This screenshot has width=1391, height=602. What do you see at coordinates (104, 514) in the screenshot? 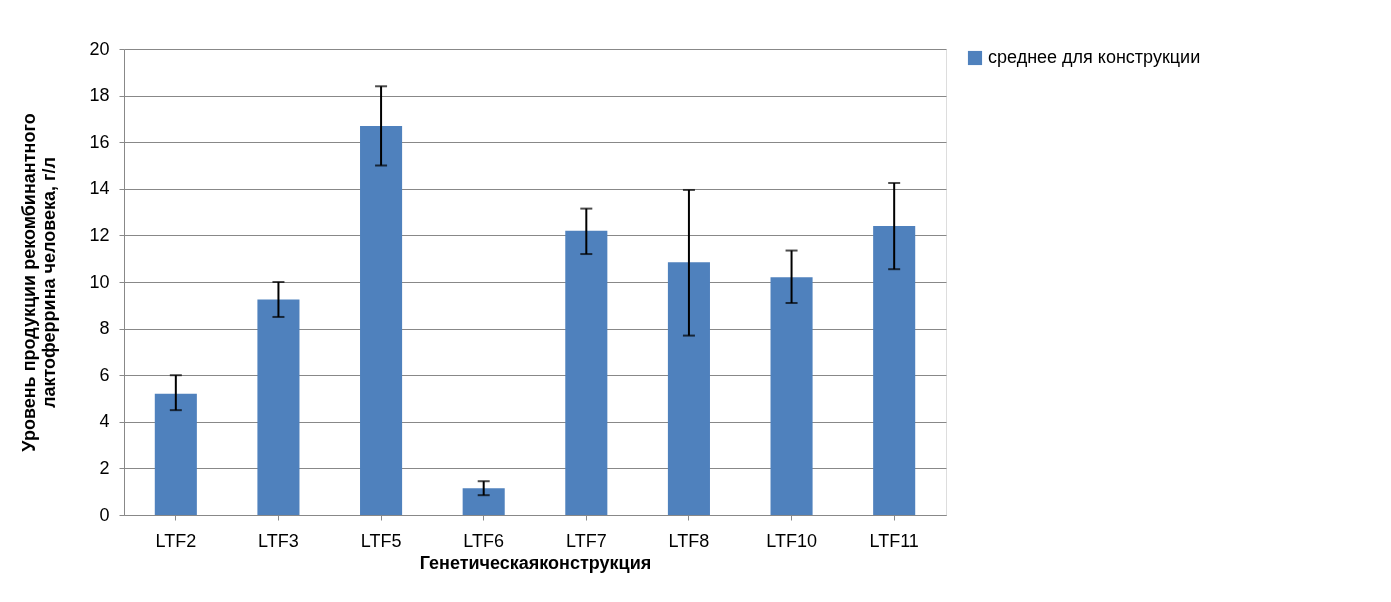
I see `y-tick-label: 0` at bounding box center [104, 514].